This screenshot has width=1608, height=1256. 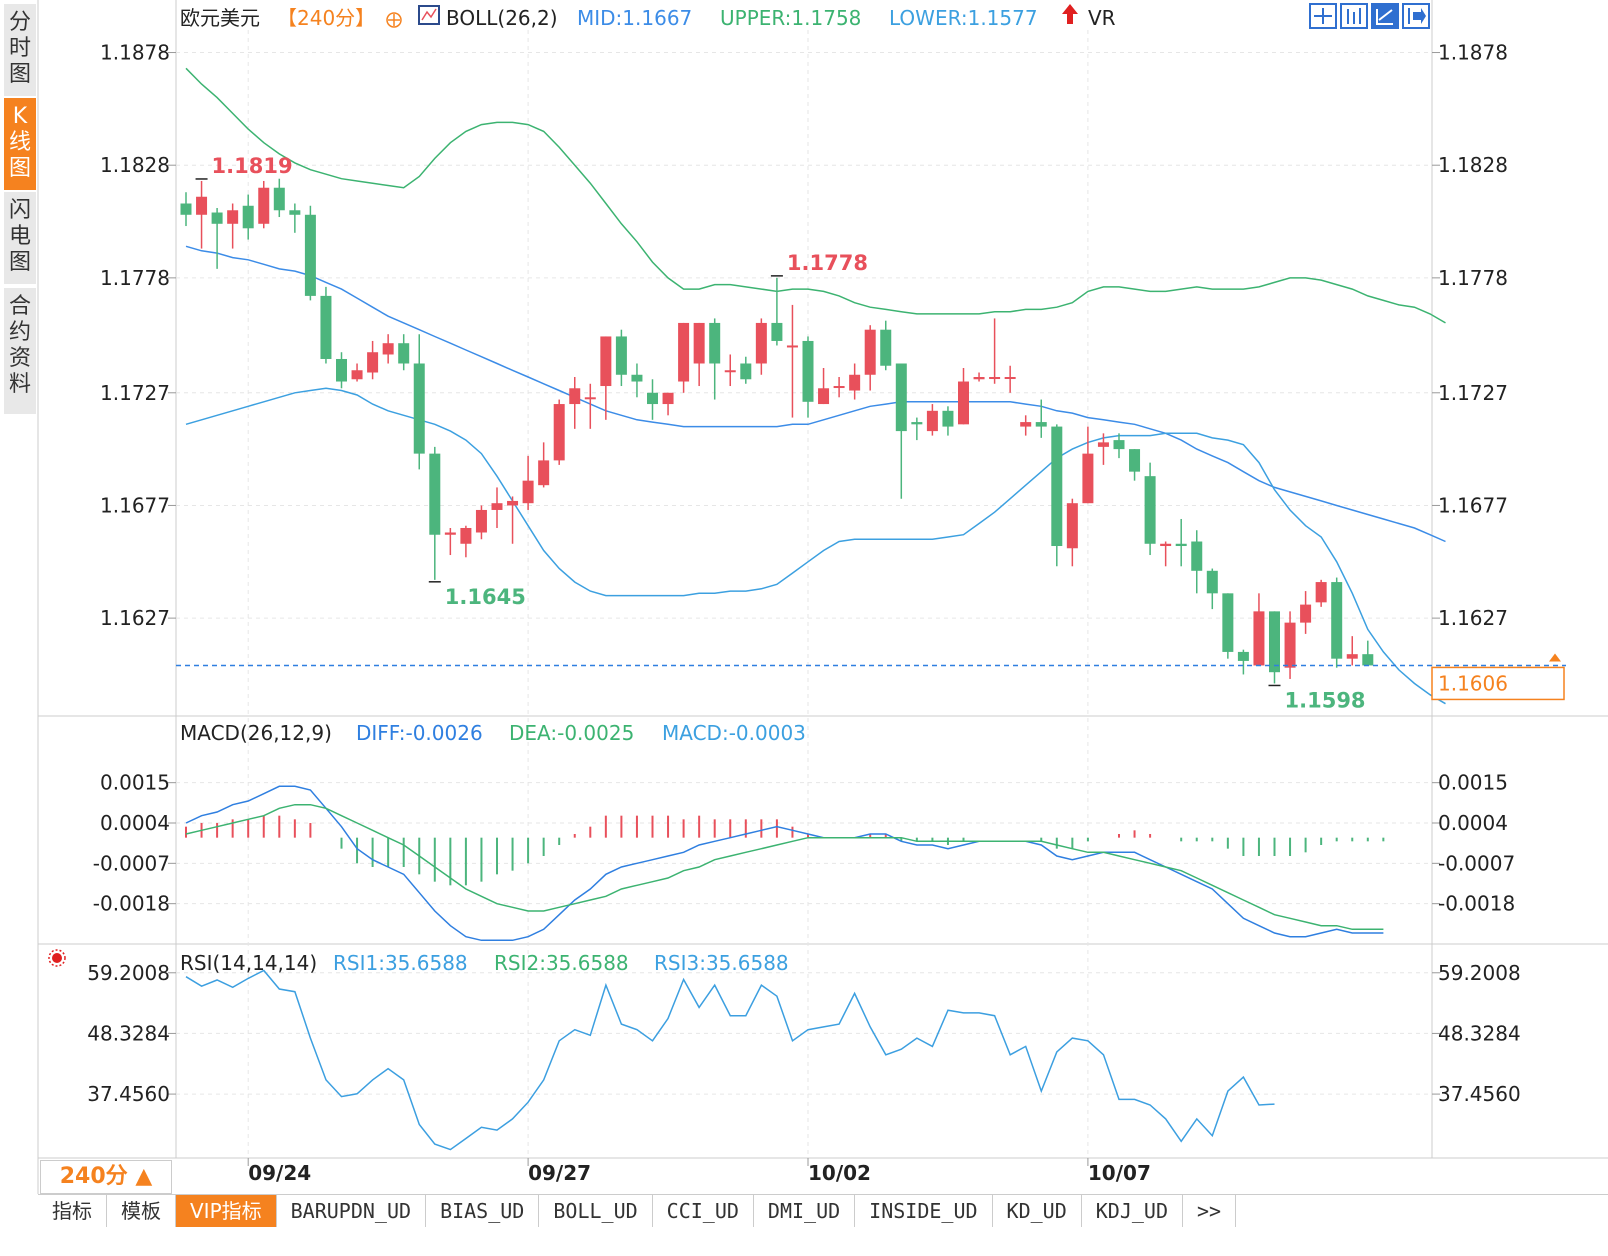 What do you see at coordinates (20, 238) in the screenshot?
I see `tab-flash-chart: 闪电图` at bounding box center [20, 238].